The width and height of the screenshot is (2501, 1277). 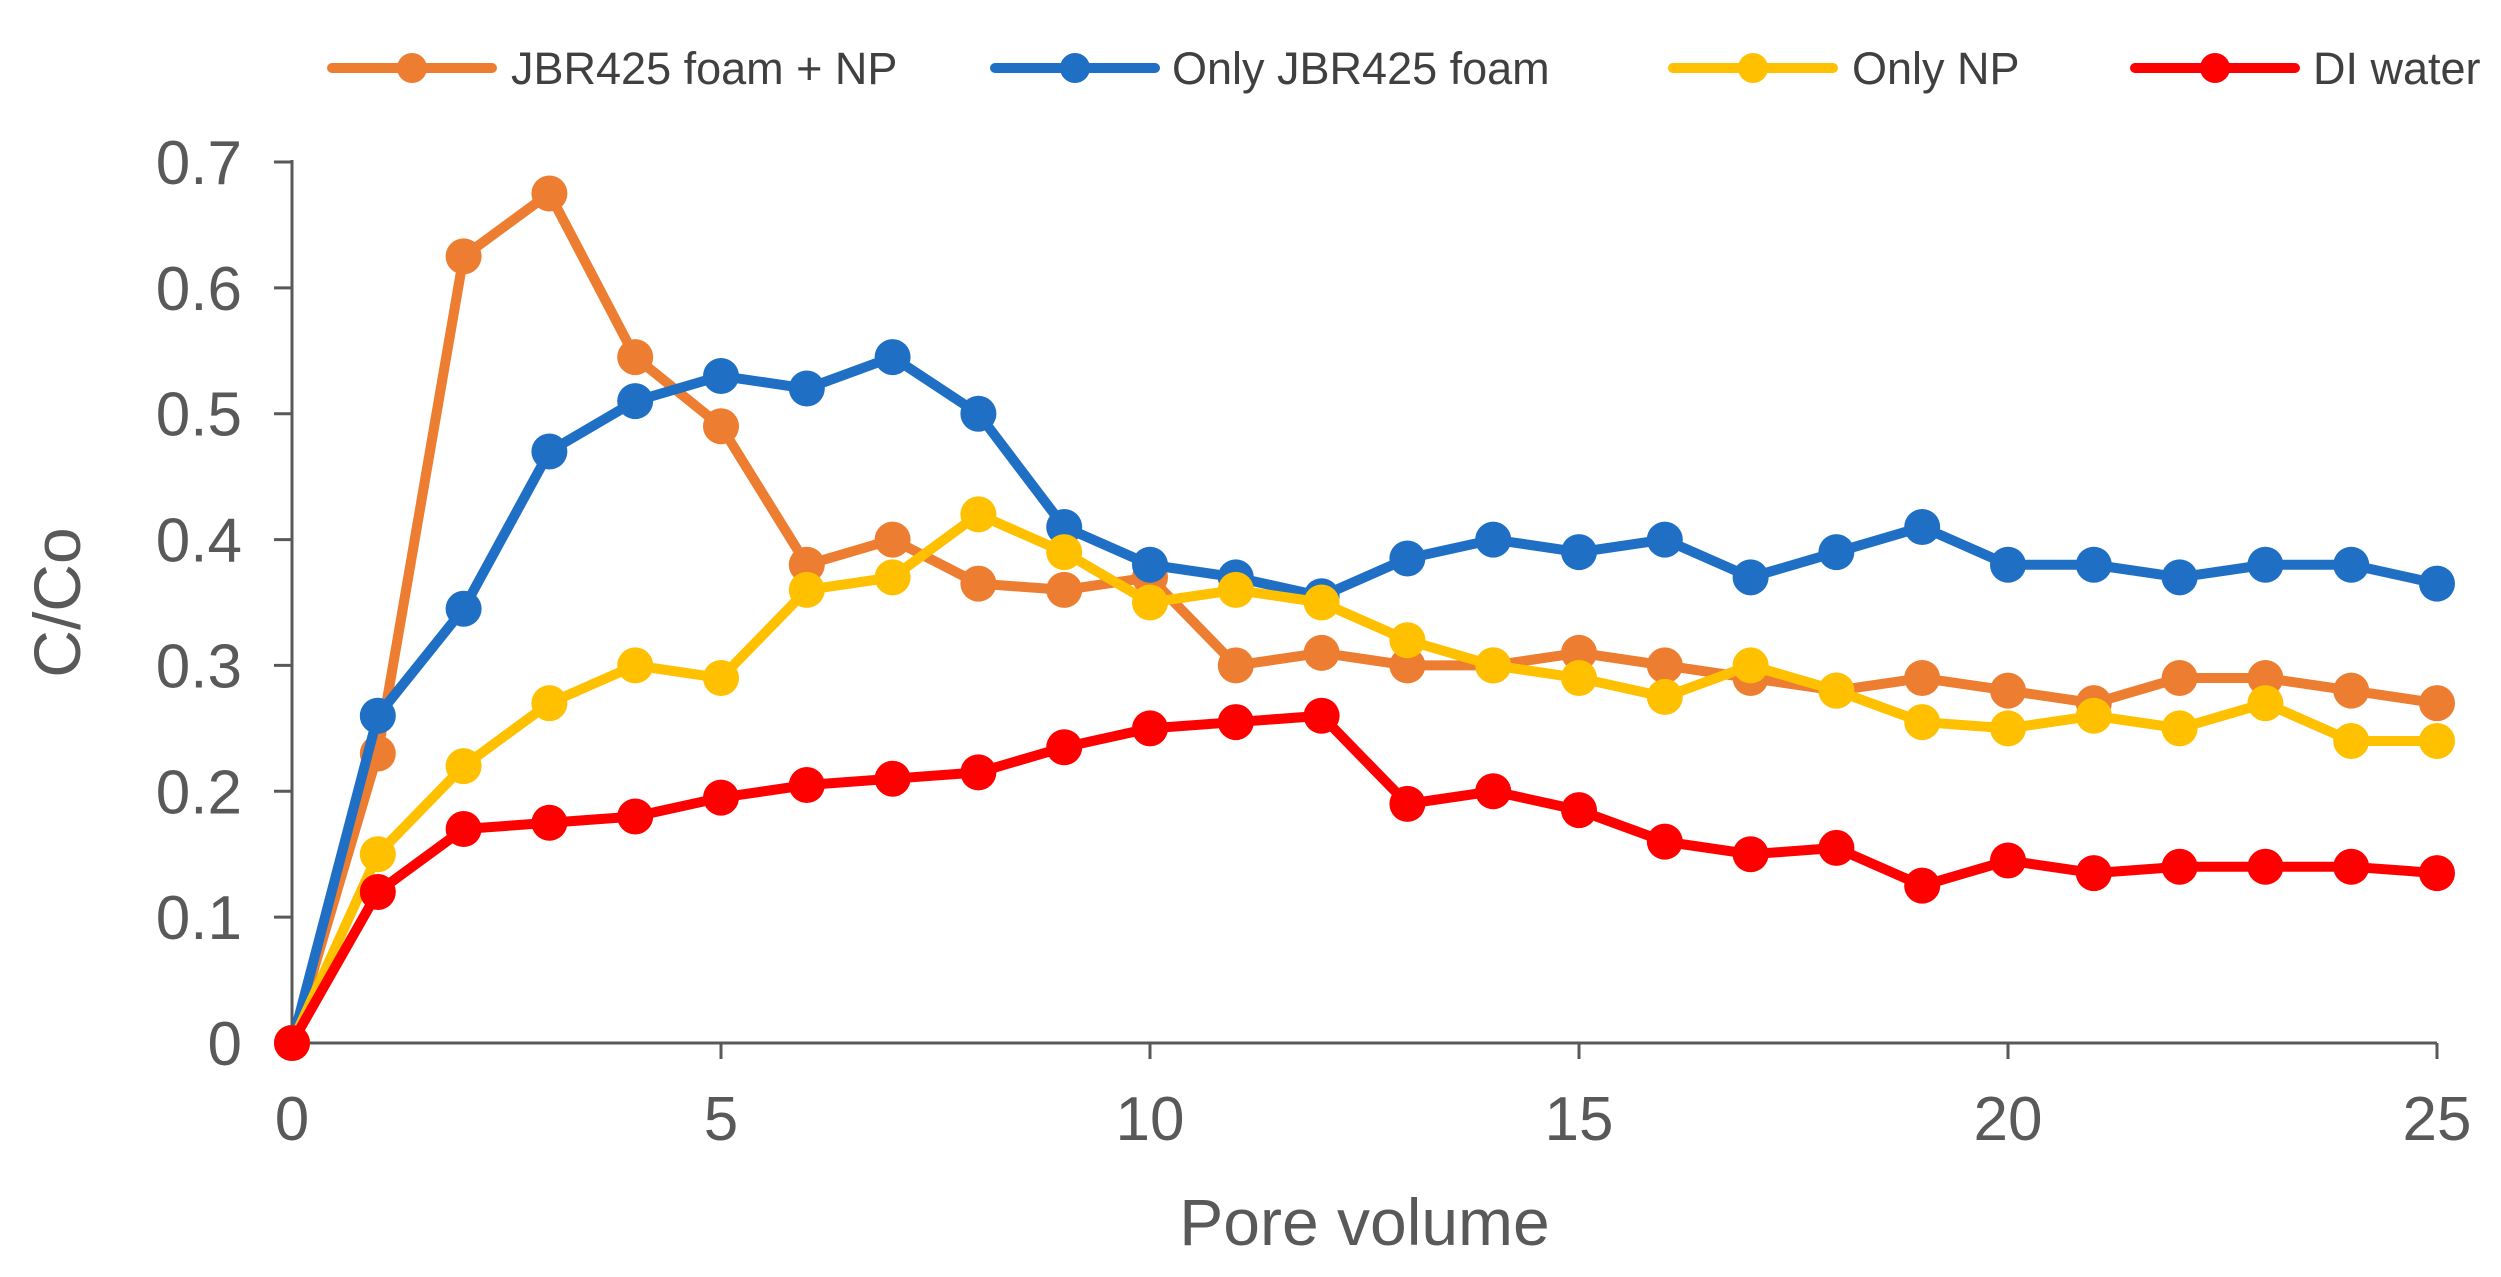 I want to click on y-axis-title: C/Co, so click(x=57, y=602).